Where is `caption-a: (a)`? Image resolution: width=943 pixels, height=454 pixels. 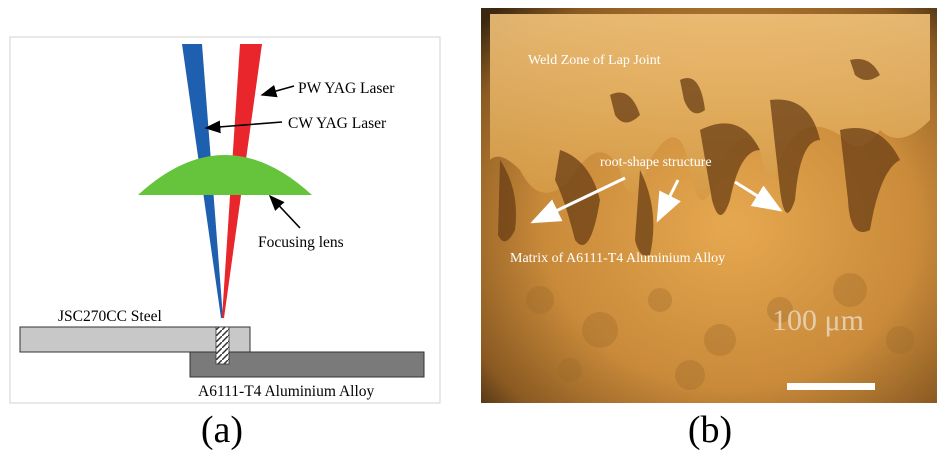
caption-a: (a) is located at coordinates (222, 430).